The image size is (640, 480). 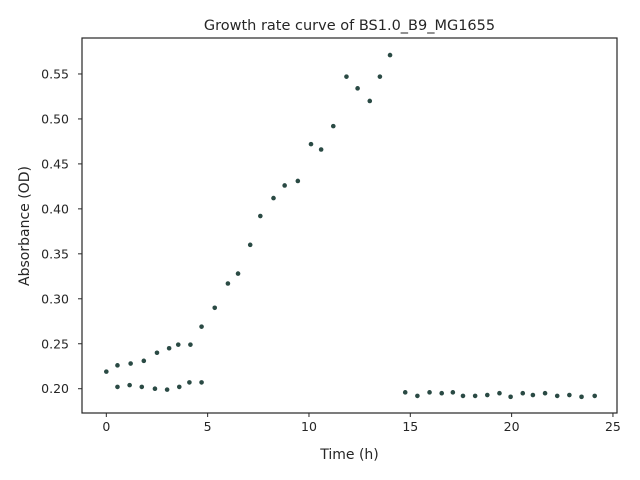 I want to click on y-tick-label: 0.35, so click(x=55, y=253).